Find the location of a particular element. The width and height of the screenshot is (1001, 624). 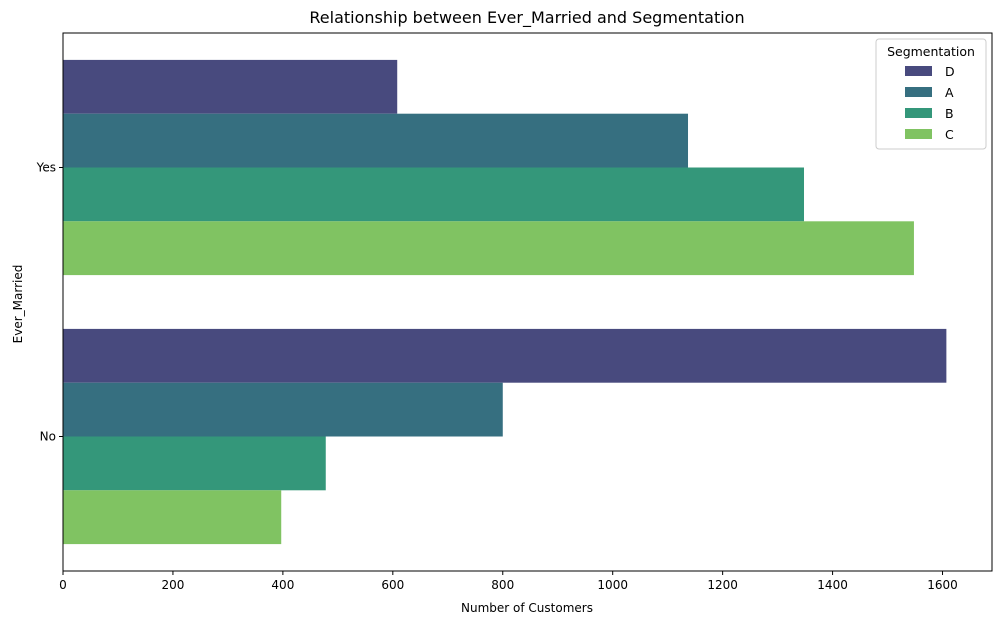

legend-label-c: C is located at coordinates (949, 134).